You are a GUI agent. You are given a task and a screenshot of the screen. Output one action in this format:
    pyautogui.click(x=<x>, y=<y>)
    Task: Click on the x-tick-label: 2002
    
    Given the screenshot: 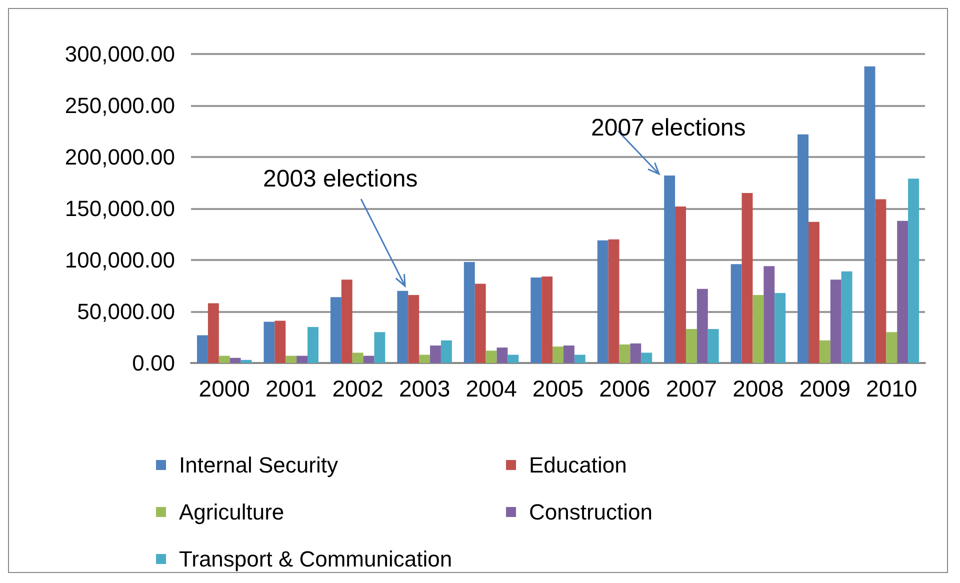 What is the action you would take?
    pyautogui.click(x=358, y=389)
    